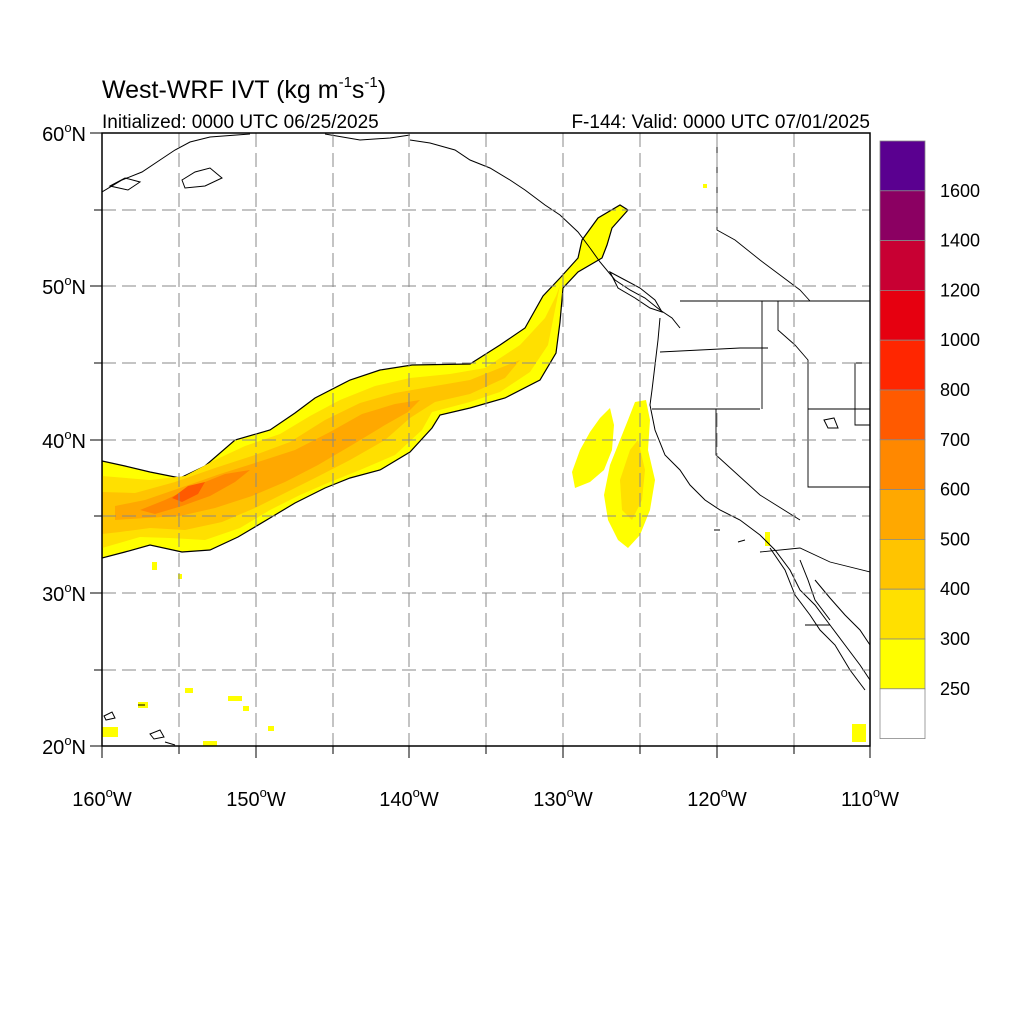  Describe the element at coordinates (256, 798) in the screenshot. I see `x-tick-label: 150oW` at that location.